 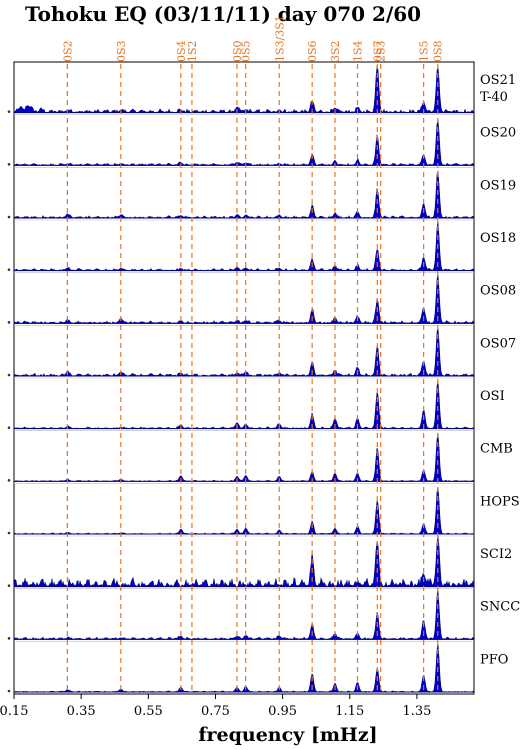 I want to click on station-label: HOPS, so click(x=500, y=501).